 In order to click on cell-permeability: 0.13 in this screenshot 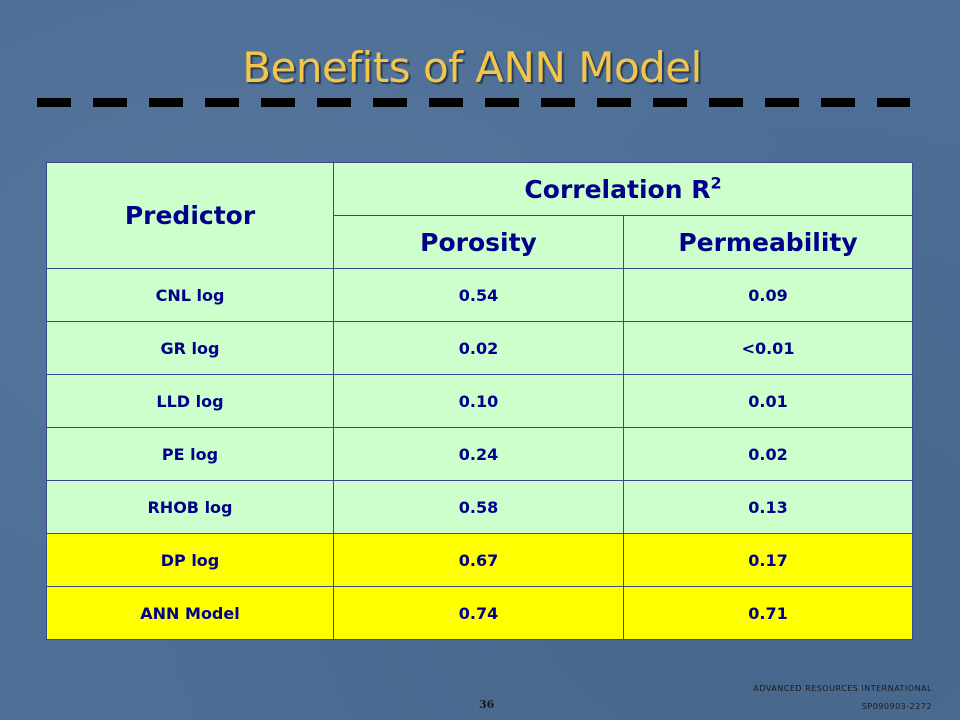, I will do `click(768, 507)`.